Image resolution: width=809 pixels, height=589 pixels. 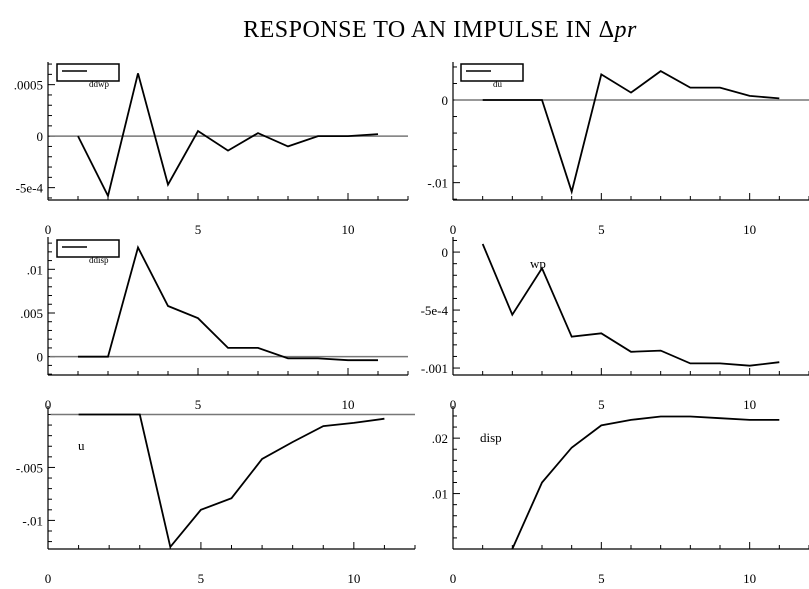 I want to click on y-tick-label: -.005, so click(x=29, y=467).